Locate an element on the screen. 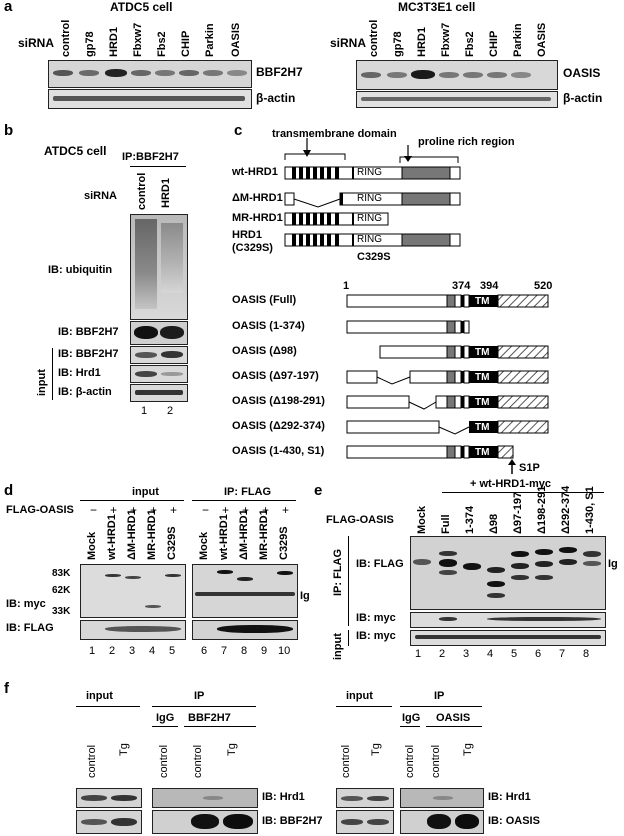 The width and height of the screenshot is (624, 836). d-ip-flag-blot is located at coordinates (245, 630).